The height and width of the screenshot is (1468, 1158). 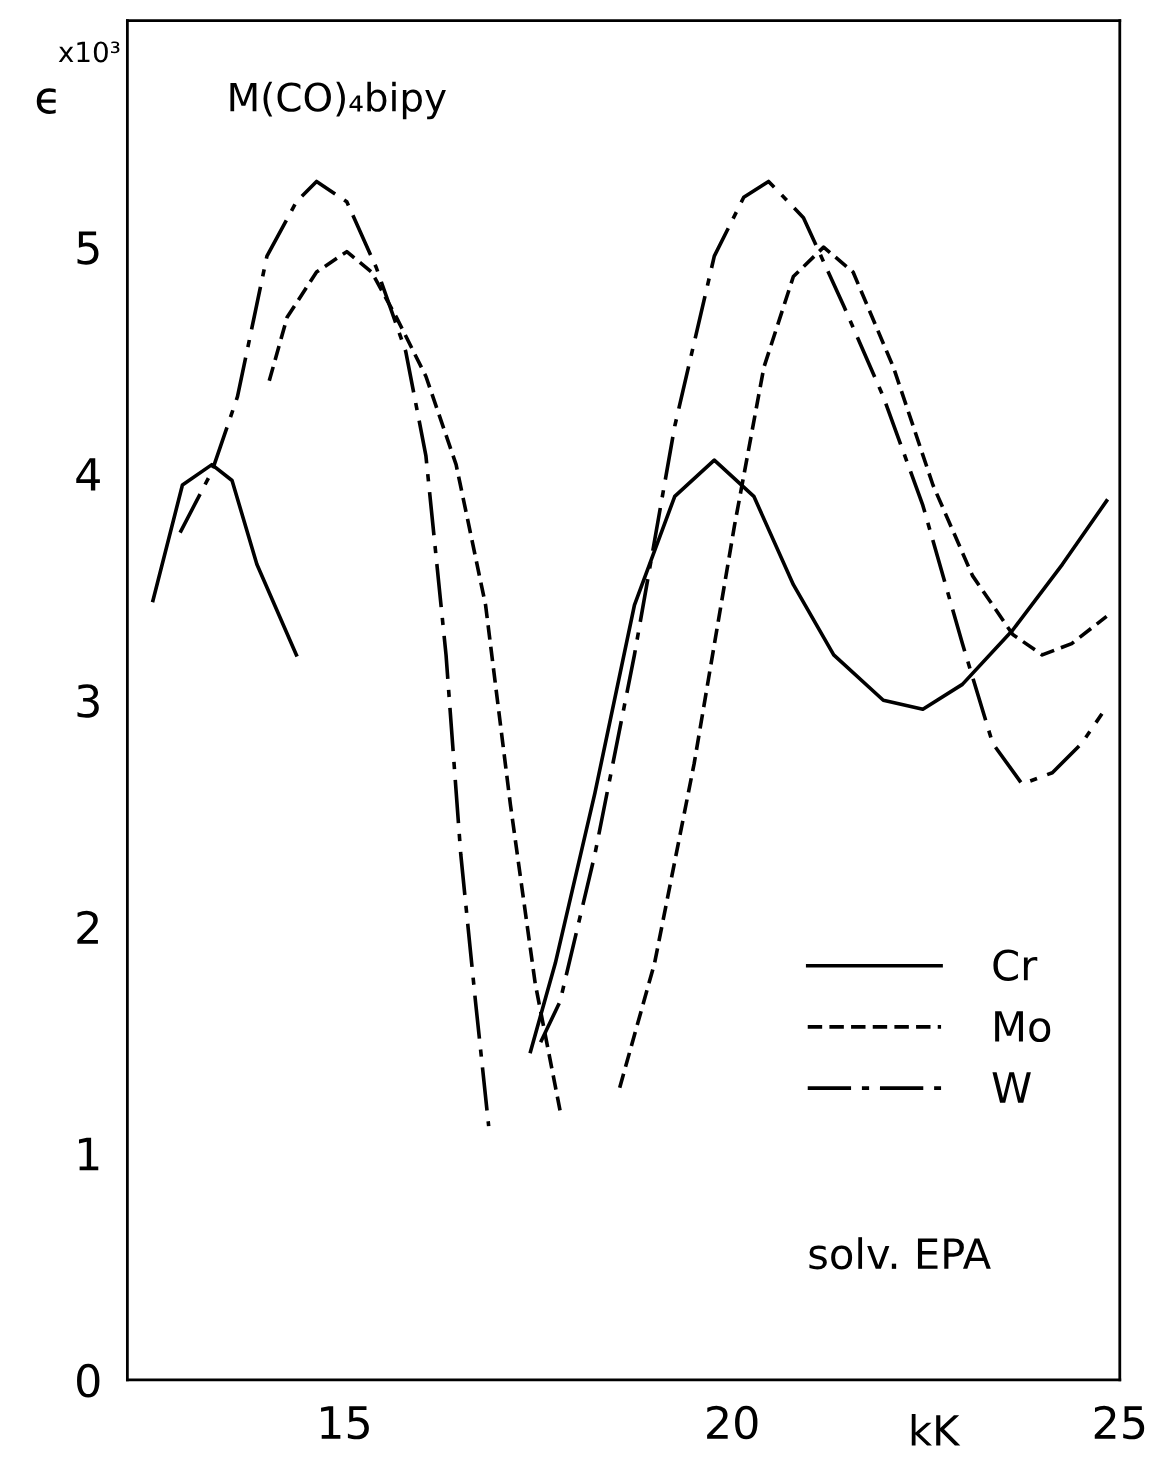 I want to click on text: M(CO)₄bipy, so click(x=338, y=100).